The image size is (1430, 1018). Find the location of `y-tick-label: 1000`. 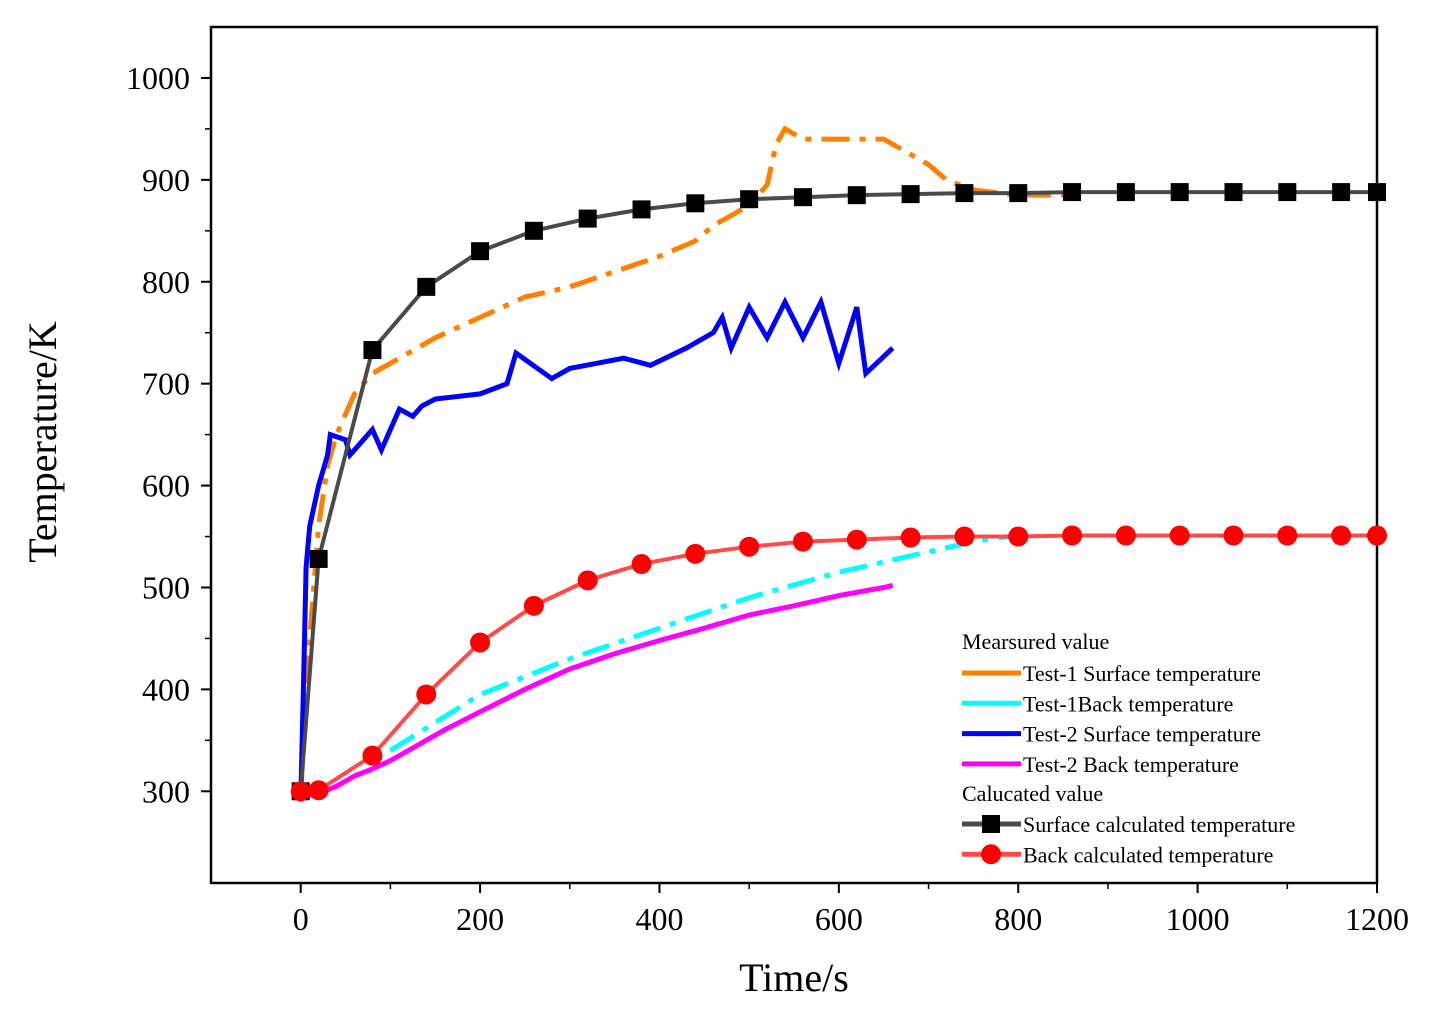

y-tick-label: 1000 is located at coordinates (158, 78).